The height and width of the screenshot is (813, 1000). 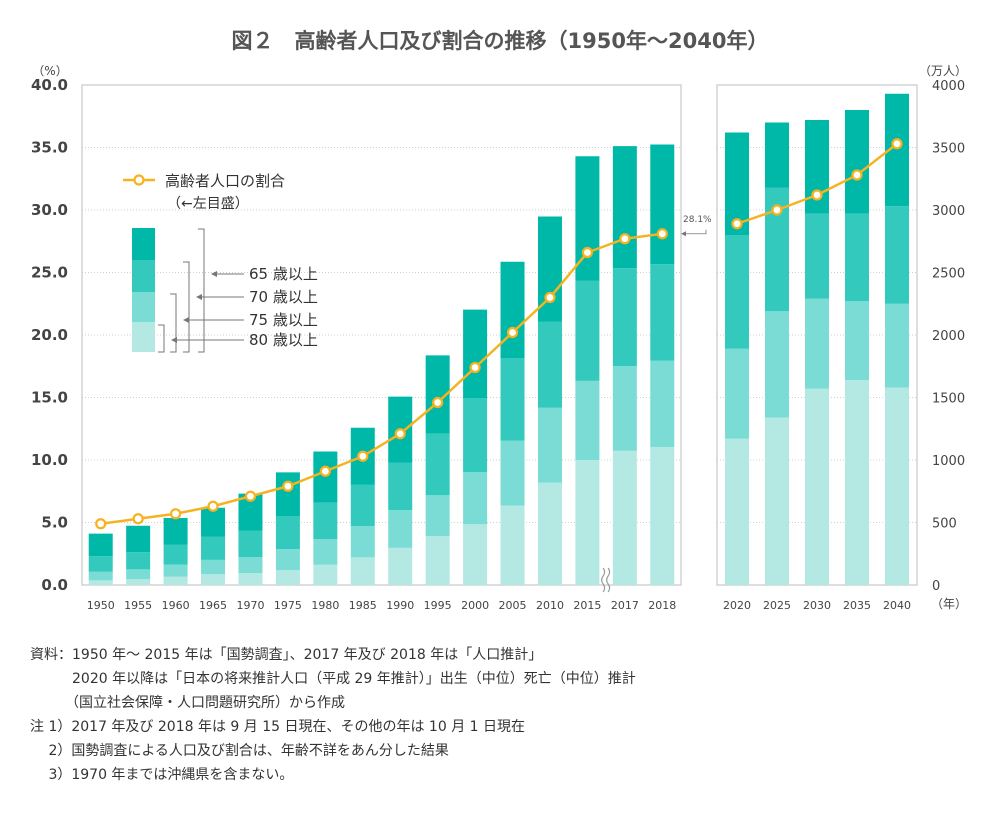 I want to click on x-tick-label: 1985, so click(x=363, y=605).